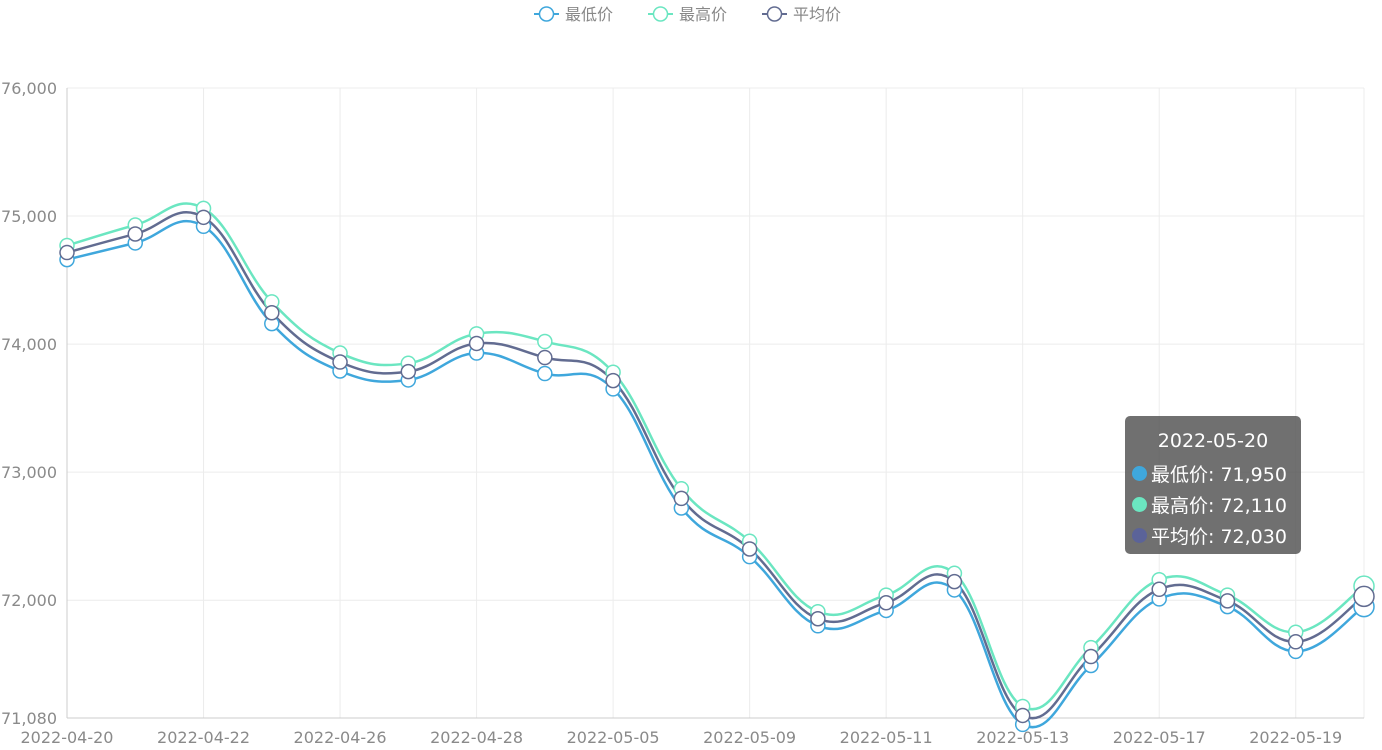 The width and height of the screenshot is (1382, 750). I want to click on legend-label: 最低价, so click(589, 14).